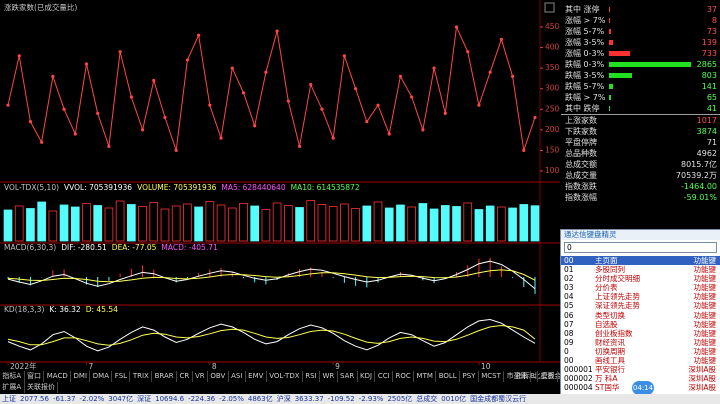 This screenshot has height=404, width=720. I want to click on tab: 模板, so click(548, 376).